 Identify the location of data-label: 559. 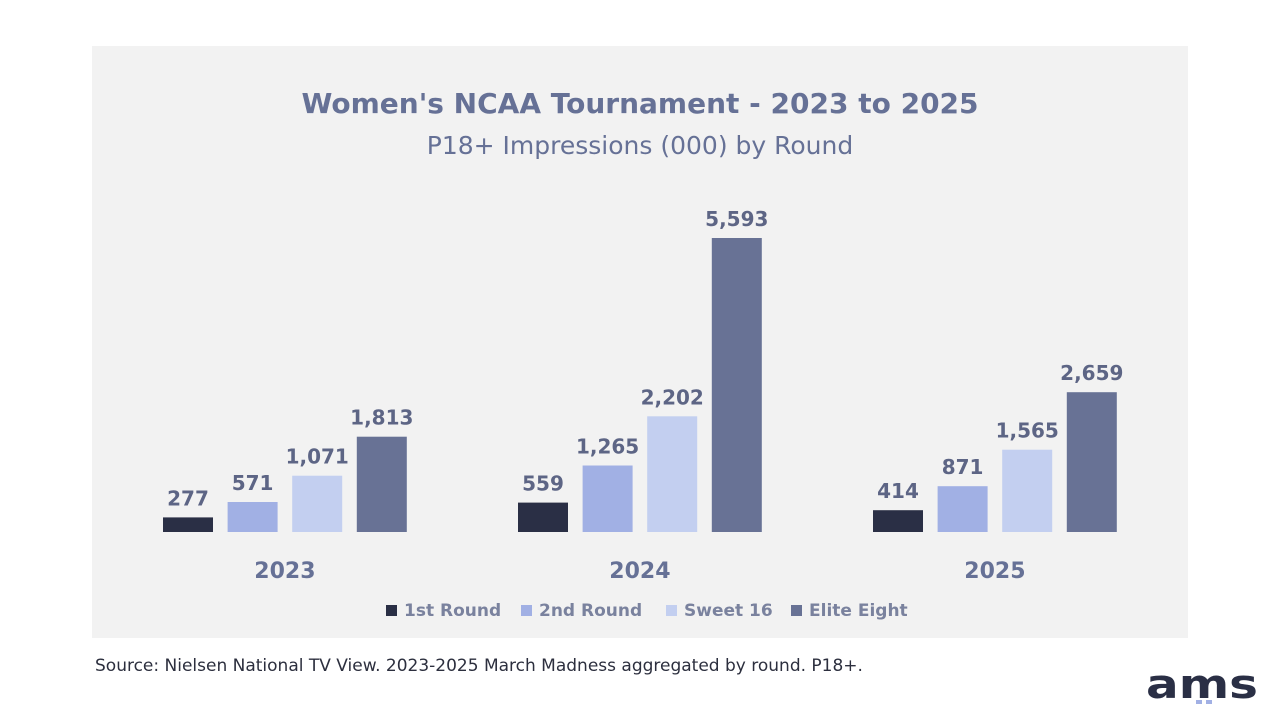
(543, 484).